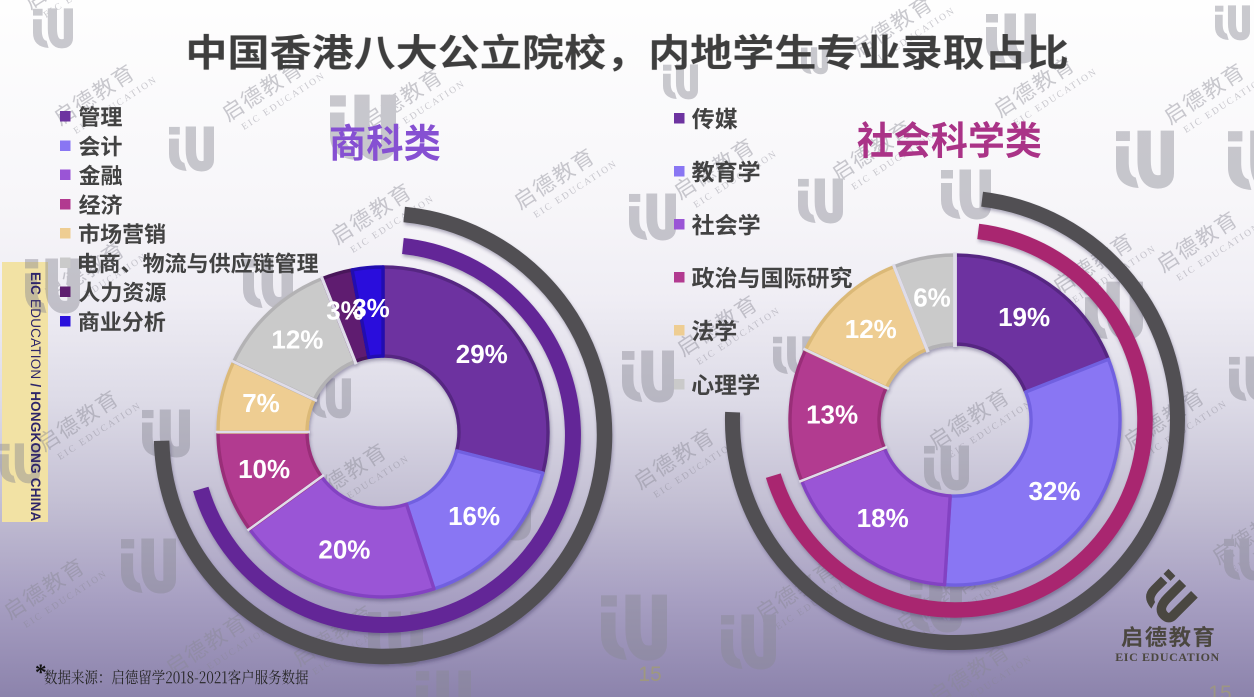 The height and width of the screenshot is (697, 1254). I want to click on svg-text: EIC EDUCATION / HONGKONG CHINA, so click(35, 397).